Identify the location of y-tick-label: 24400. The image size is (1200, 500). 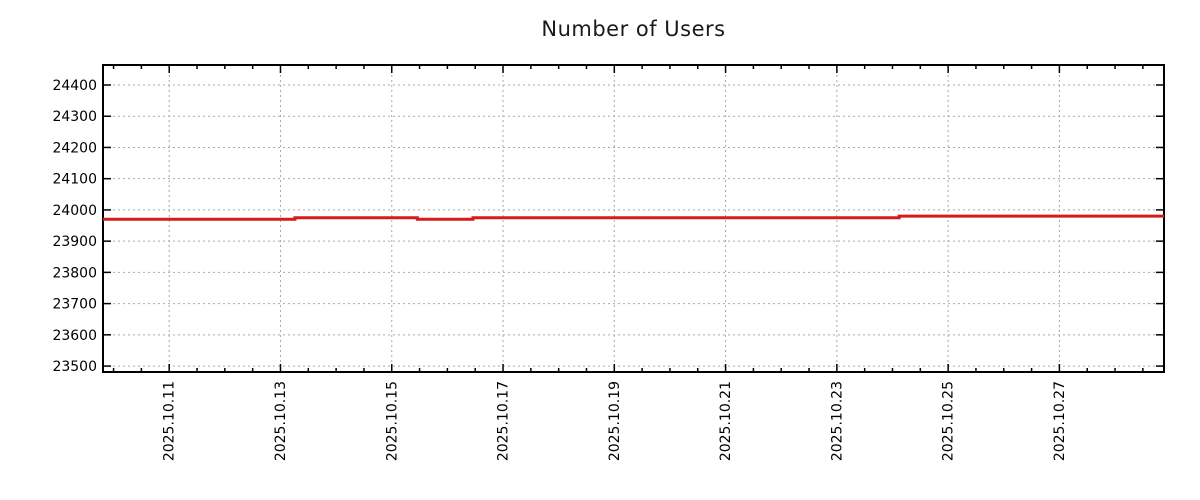
(74, 86).